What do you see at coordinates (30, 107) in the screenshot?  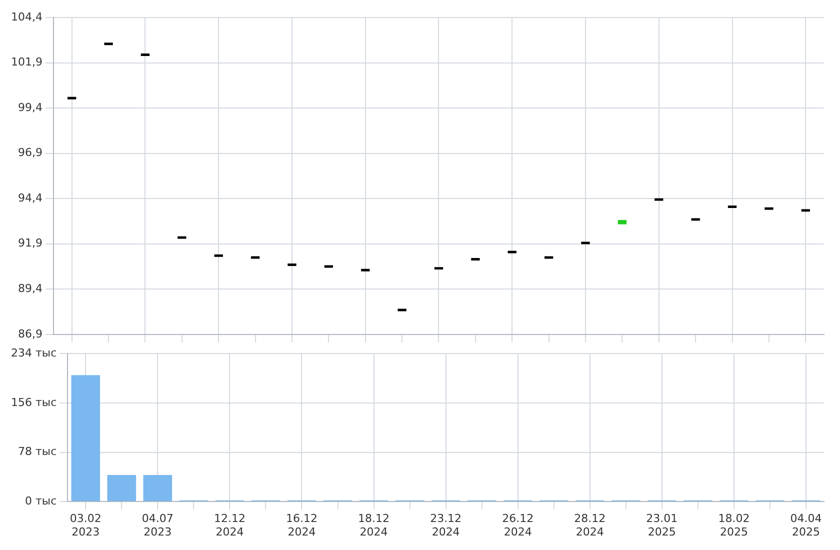 I see `y-tick-label: 99,4` at bounding box center [30, 107].